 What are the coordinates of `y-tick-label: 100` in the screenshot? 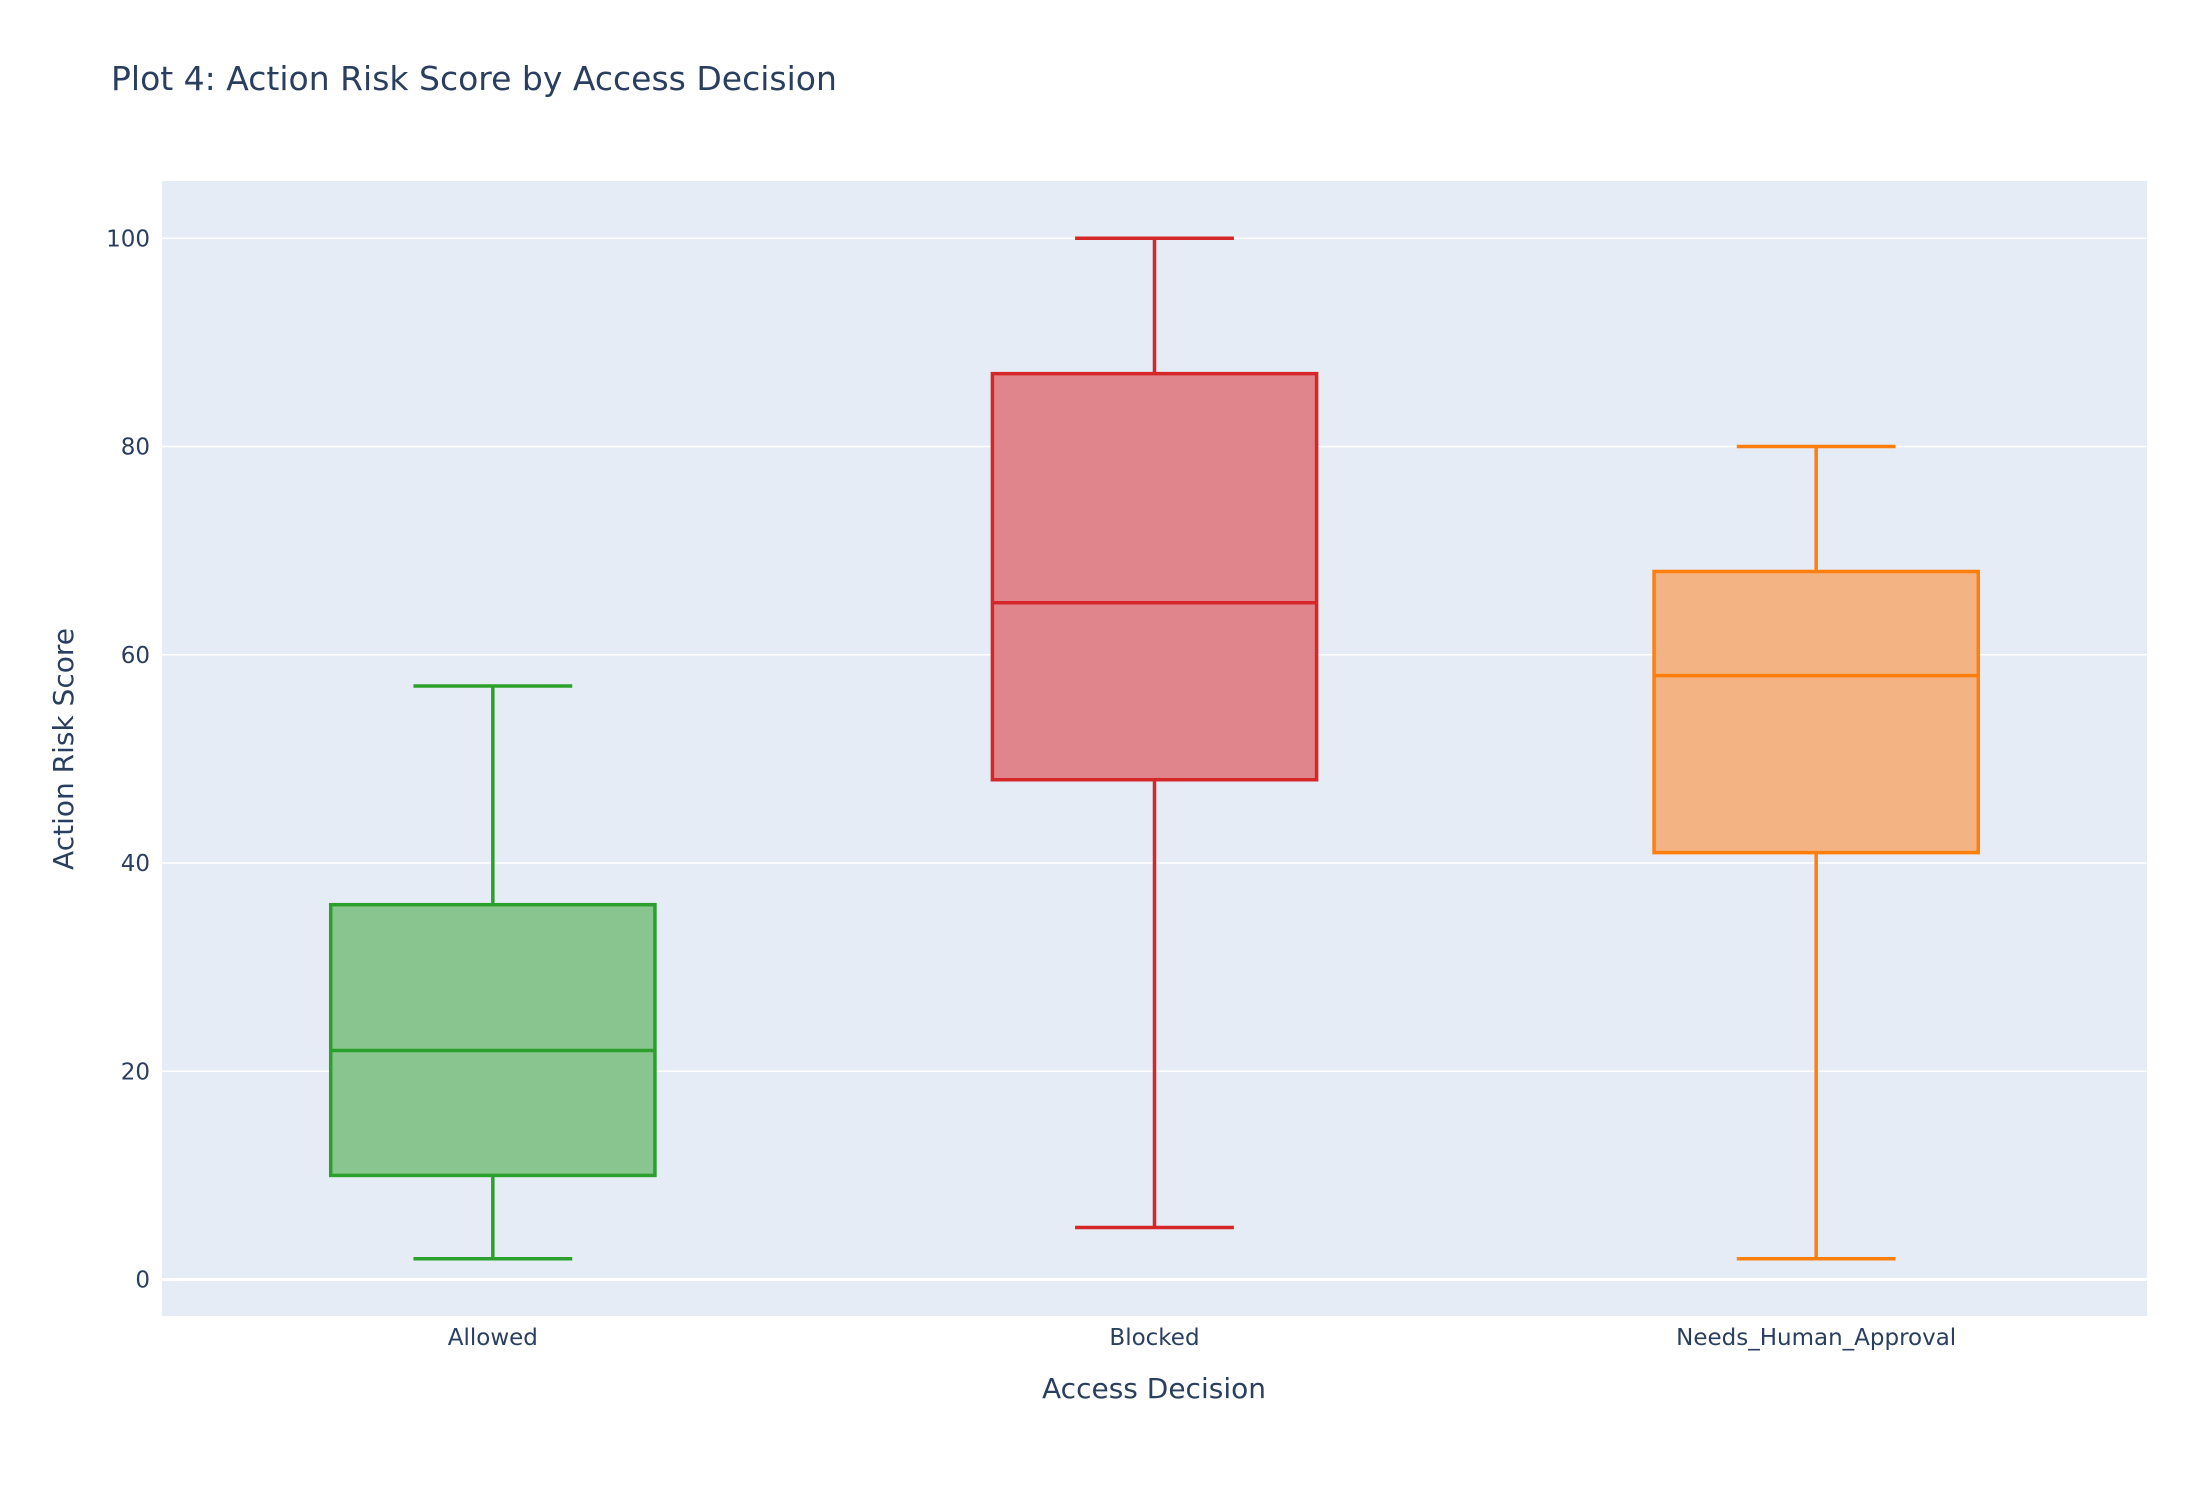 It's located at (128, 239).